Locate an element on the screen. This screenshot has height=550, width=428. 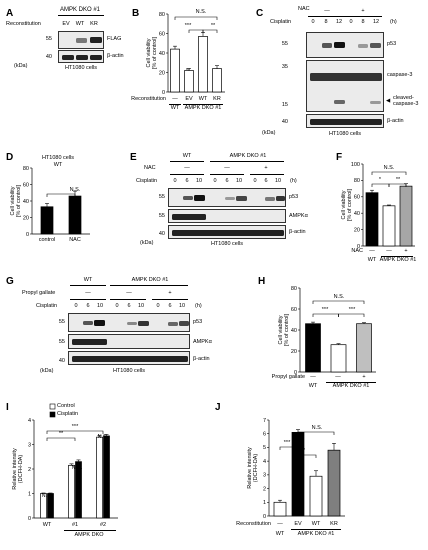
panel-label: E is located at coordinates (133, 157).